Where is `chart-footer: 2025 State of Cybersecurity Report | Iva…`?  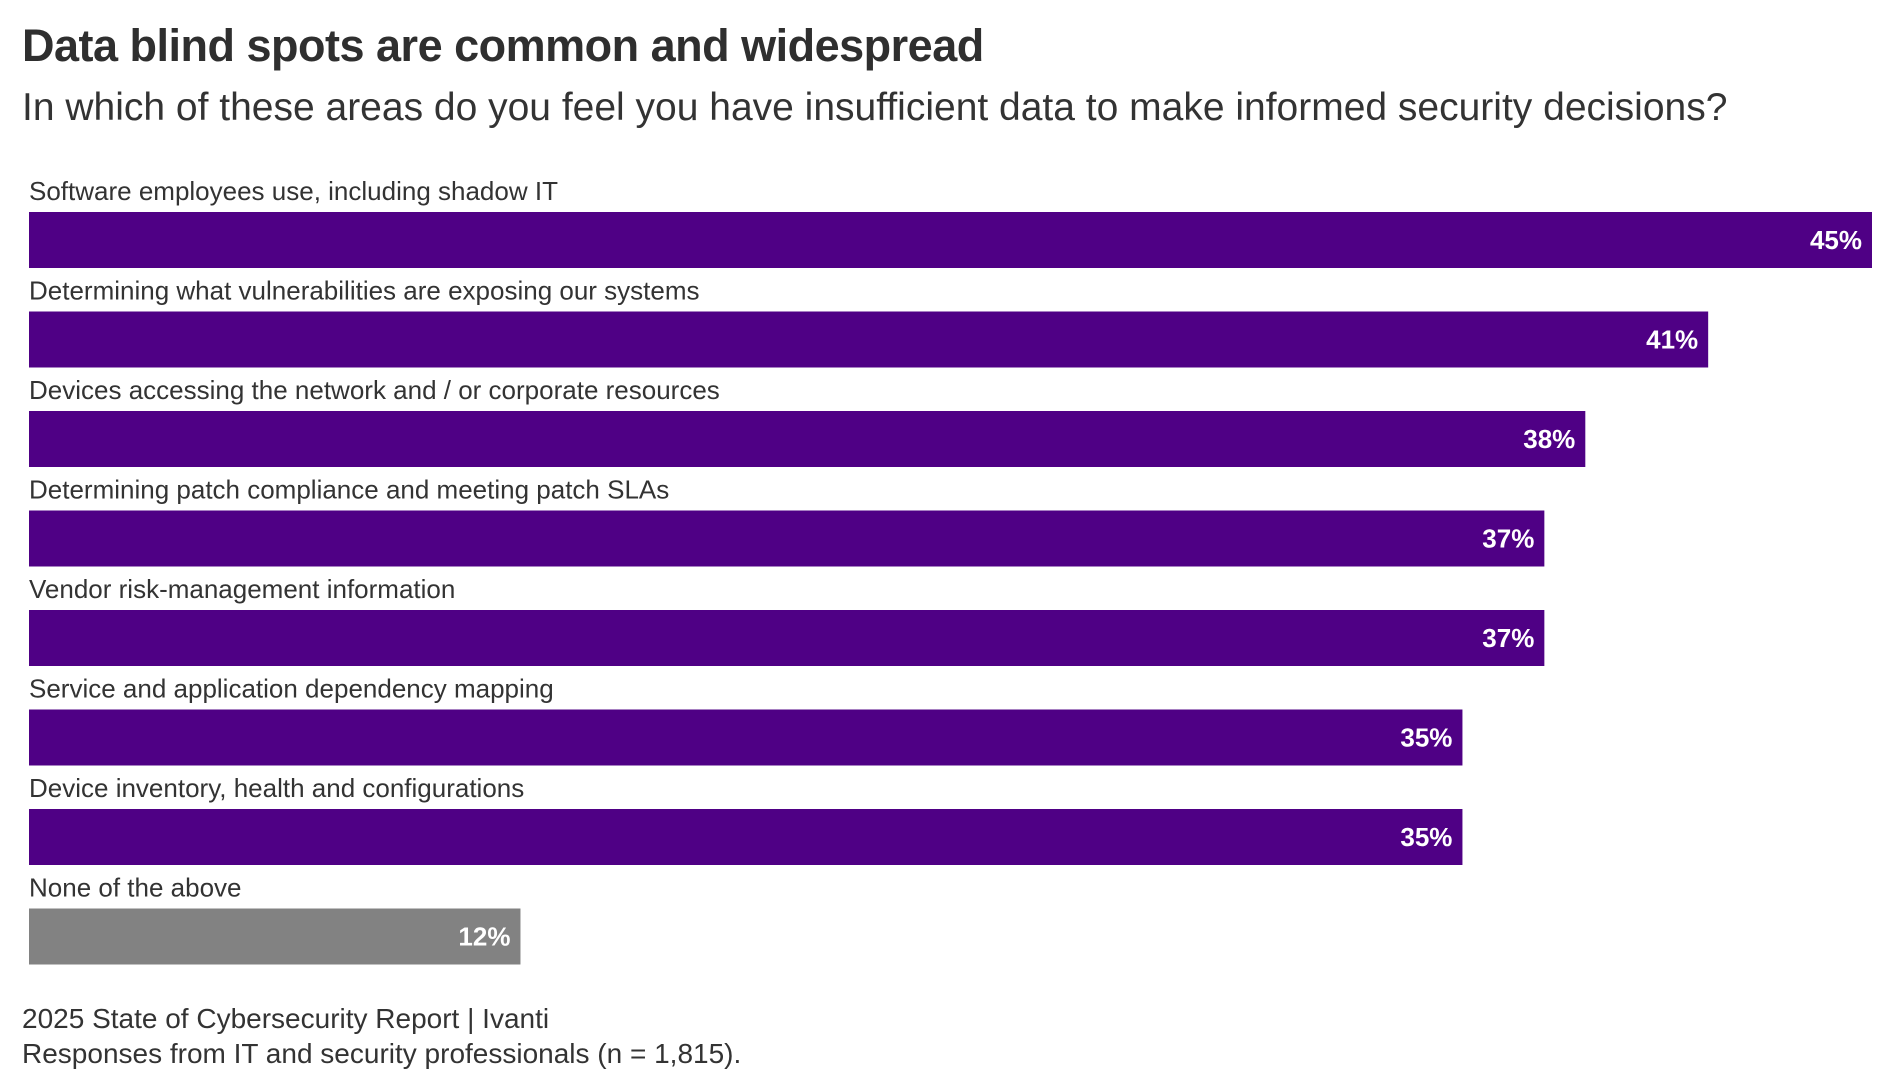 chart-footer: 2025 State of Cybersecurity Report | Iva… is located at coordinates (381, 1036).